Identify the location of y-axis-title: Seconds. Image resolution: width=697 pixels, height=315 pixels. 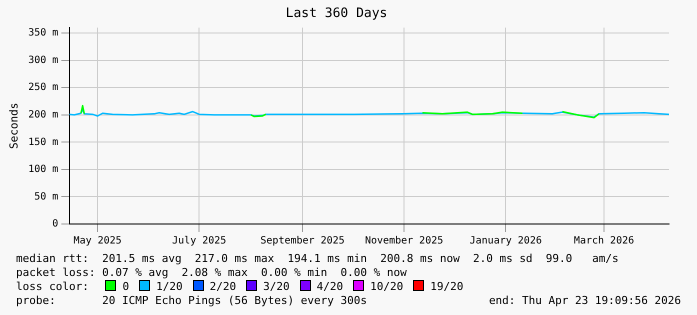
(13, 125).